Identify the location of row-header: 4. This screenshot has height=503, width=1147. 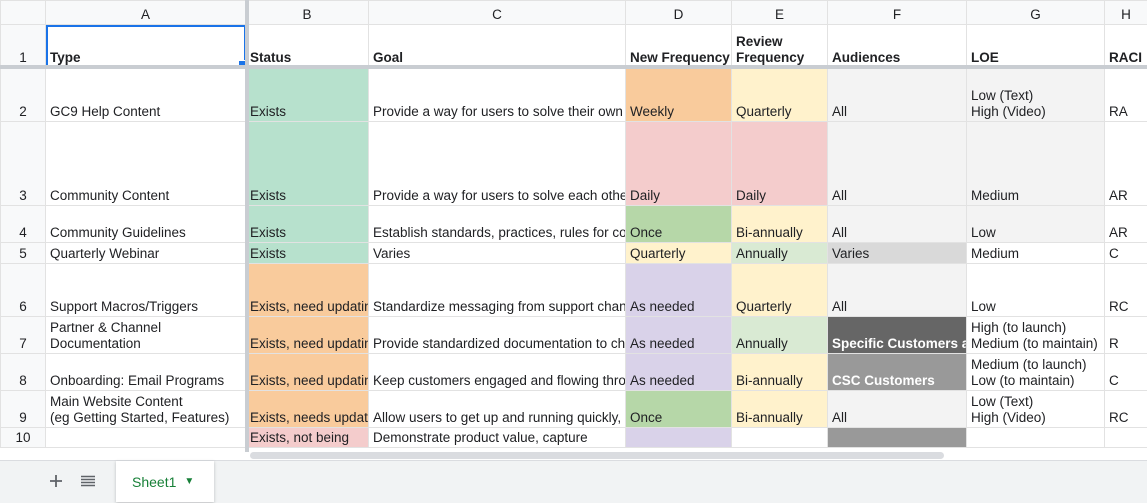
(23, 224).